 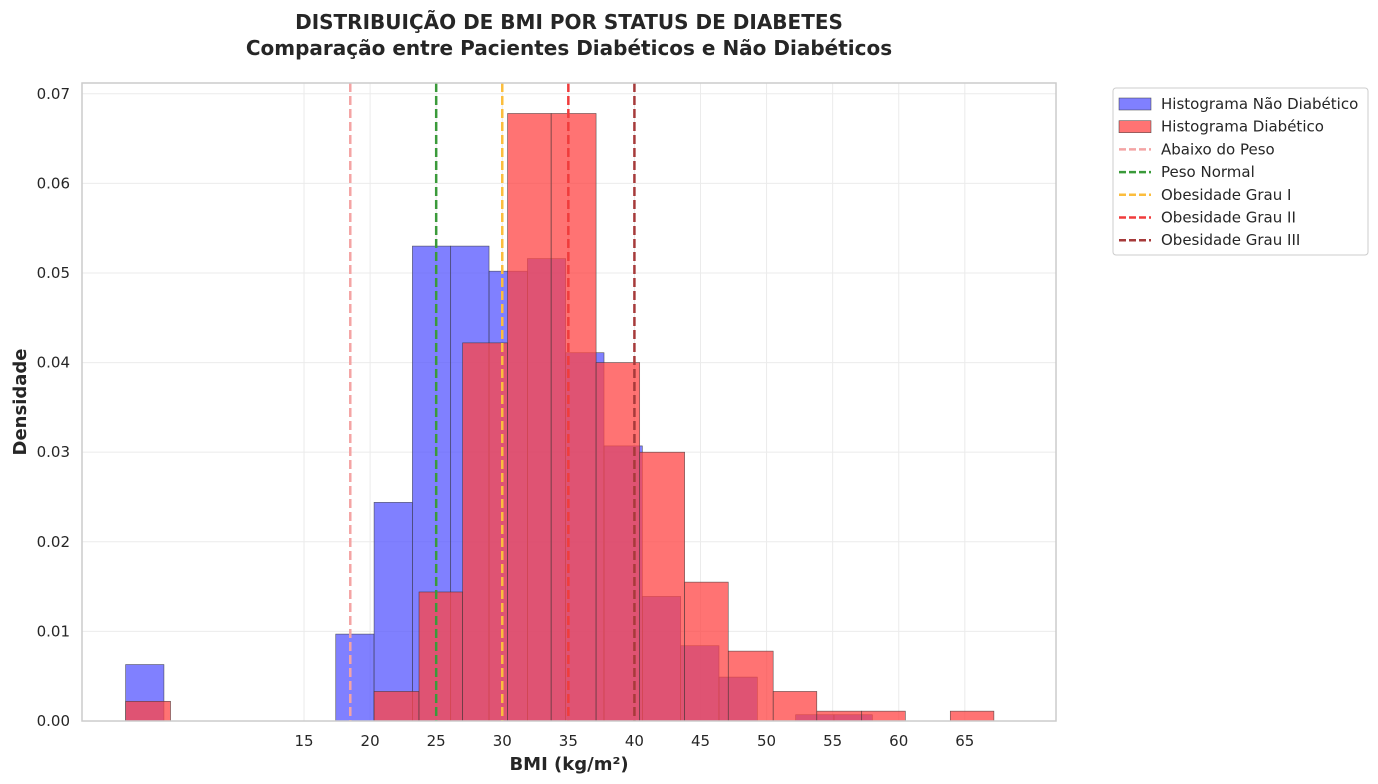 I want to click on y-tick-label: 0.04, so click(x=53, y=363).